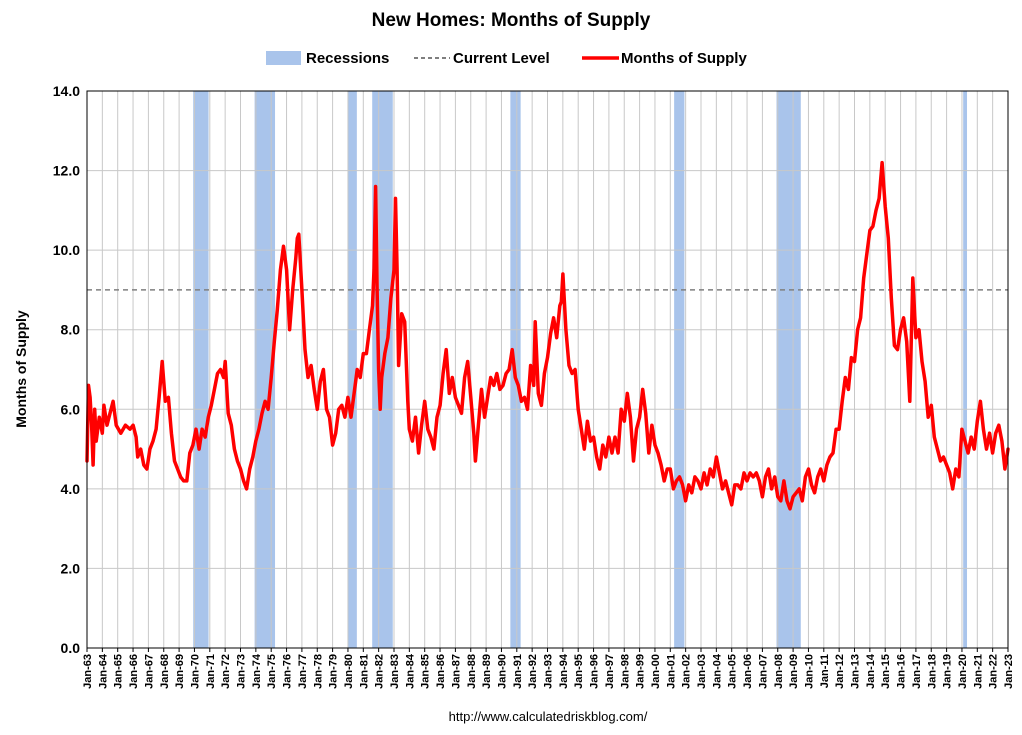  I want to click on y-axis-ticks: 0.0 2.0 4.0 6.0 8.0 10.0 12.0 14.0, so click(66, 369).